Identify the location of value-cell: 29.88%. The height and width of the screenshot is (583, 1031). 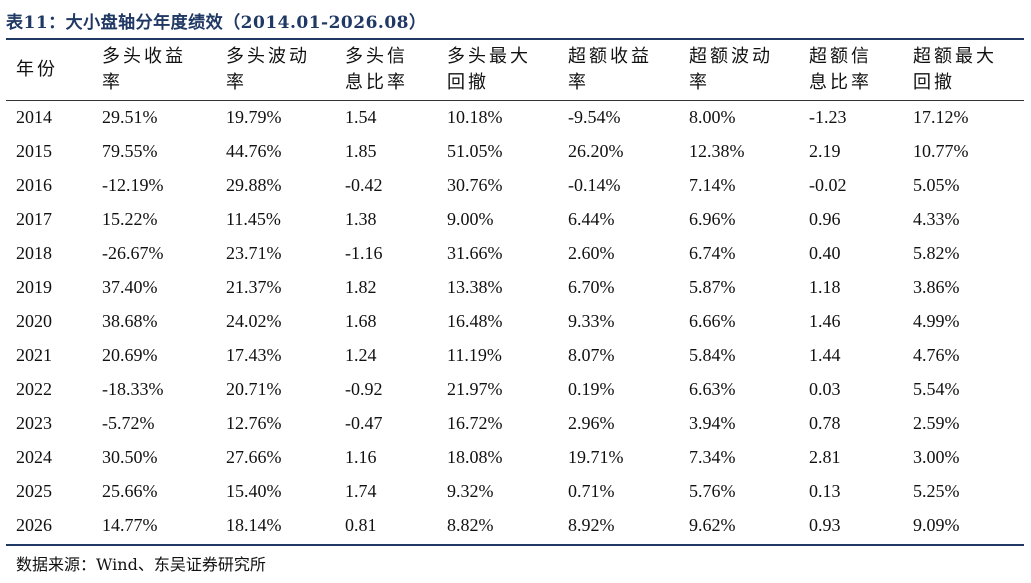
(254, 184).